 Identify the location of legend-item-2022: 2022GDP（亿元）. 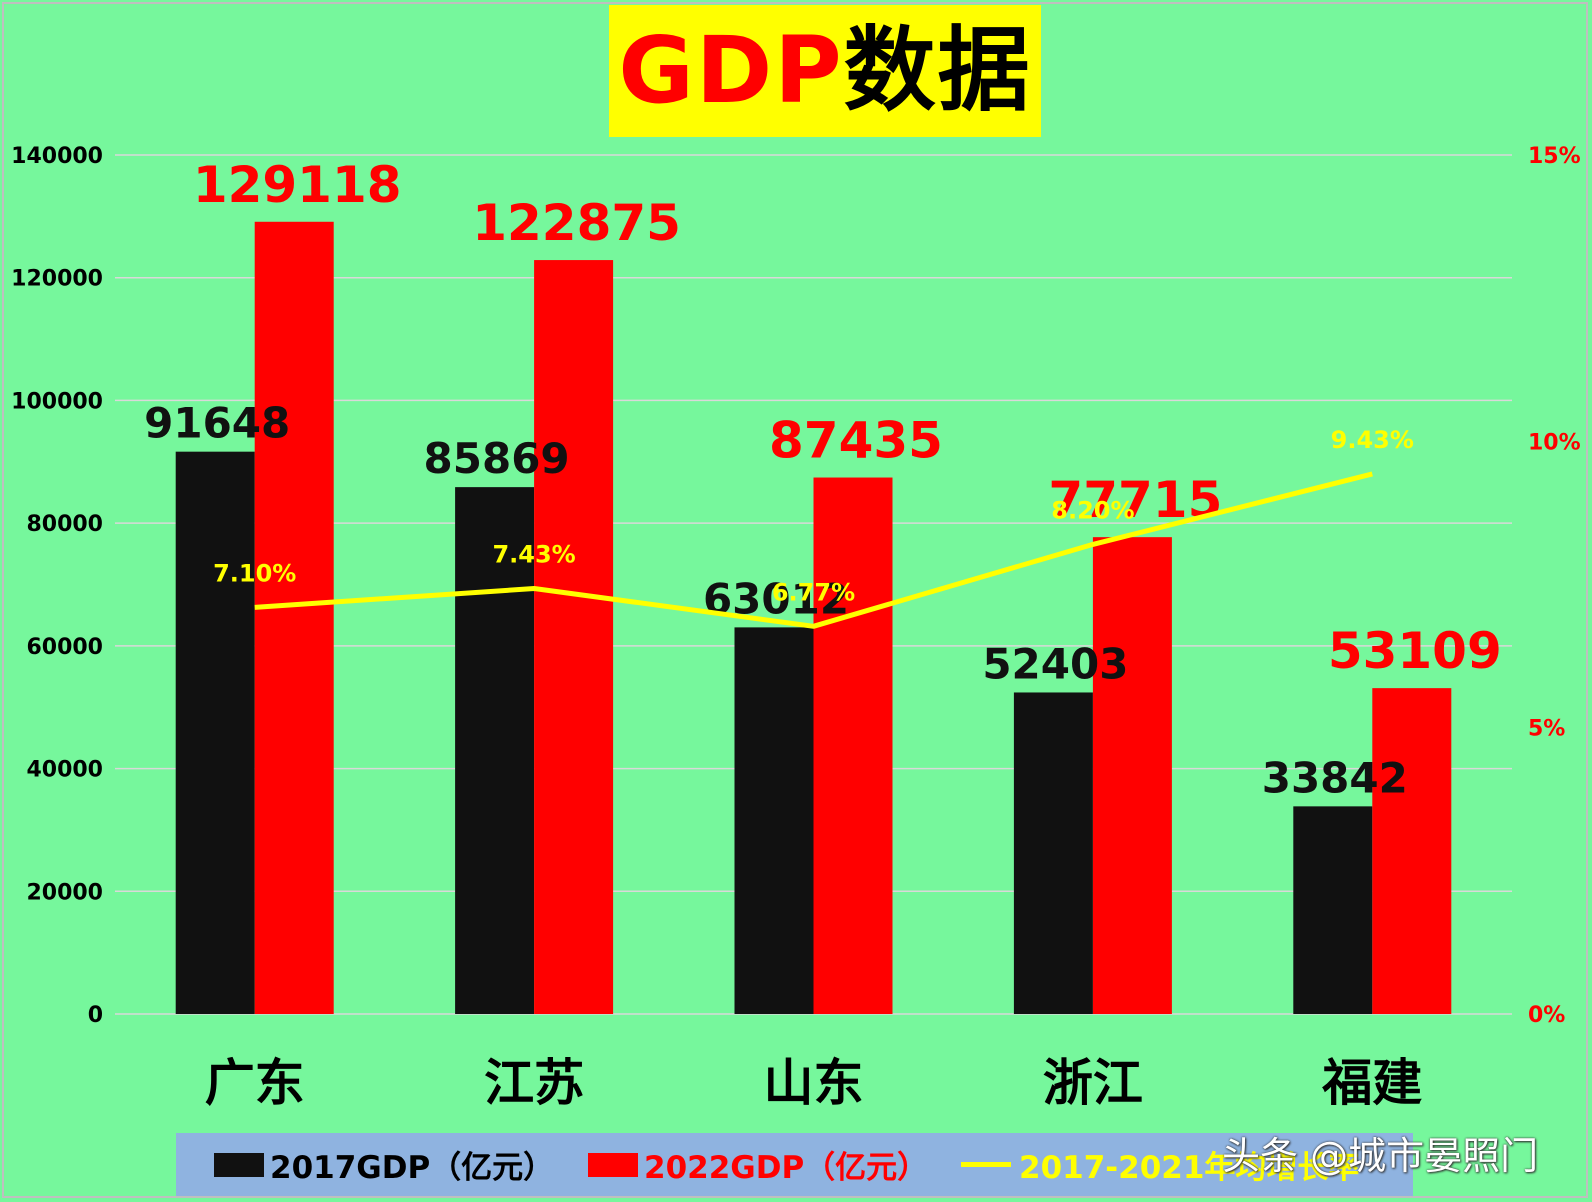
(758, 1164).